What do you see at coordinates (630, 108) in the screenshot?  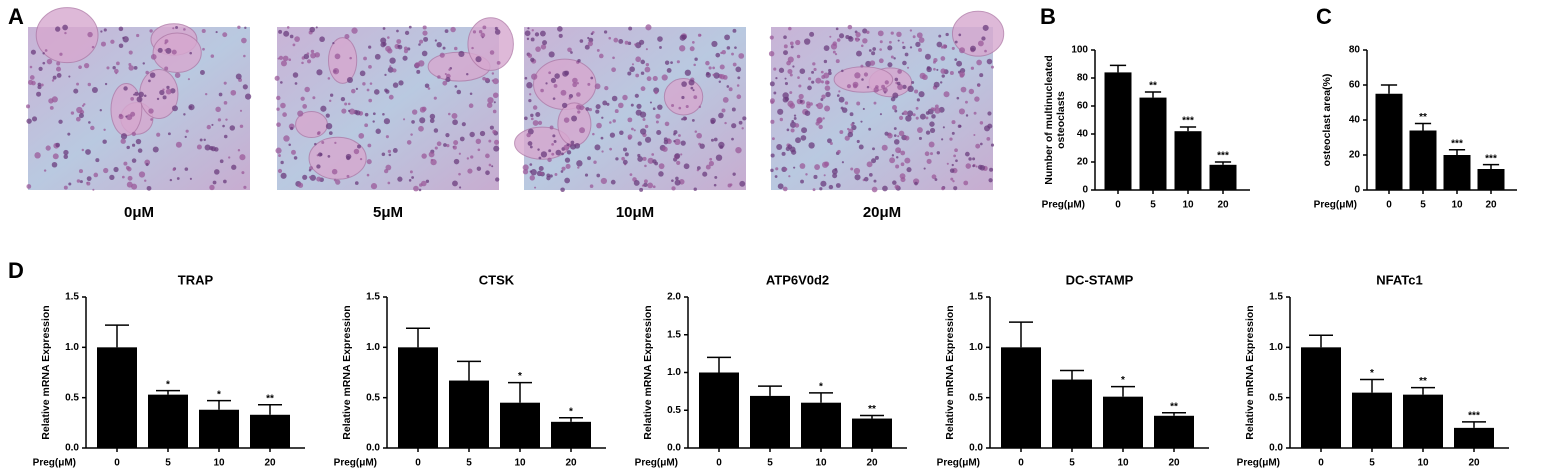 I see `micrograph` at bounding box center [630, 108].